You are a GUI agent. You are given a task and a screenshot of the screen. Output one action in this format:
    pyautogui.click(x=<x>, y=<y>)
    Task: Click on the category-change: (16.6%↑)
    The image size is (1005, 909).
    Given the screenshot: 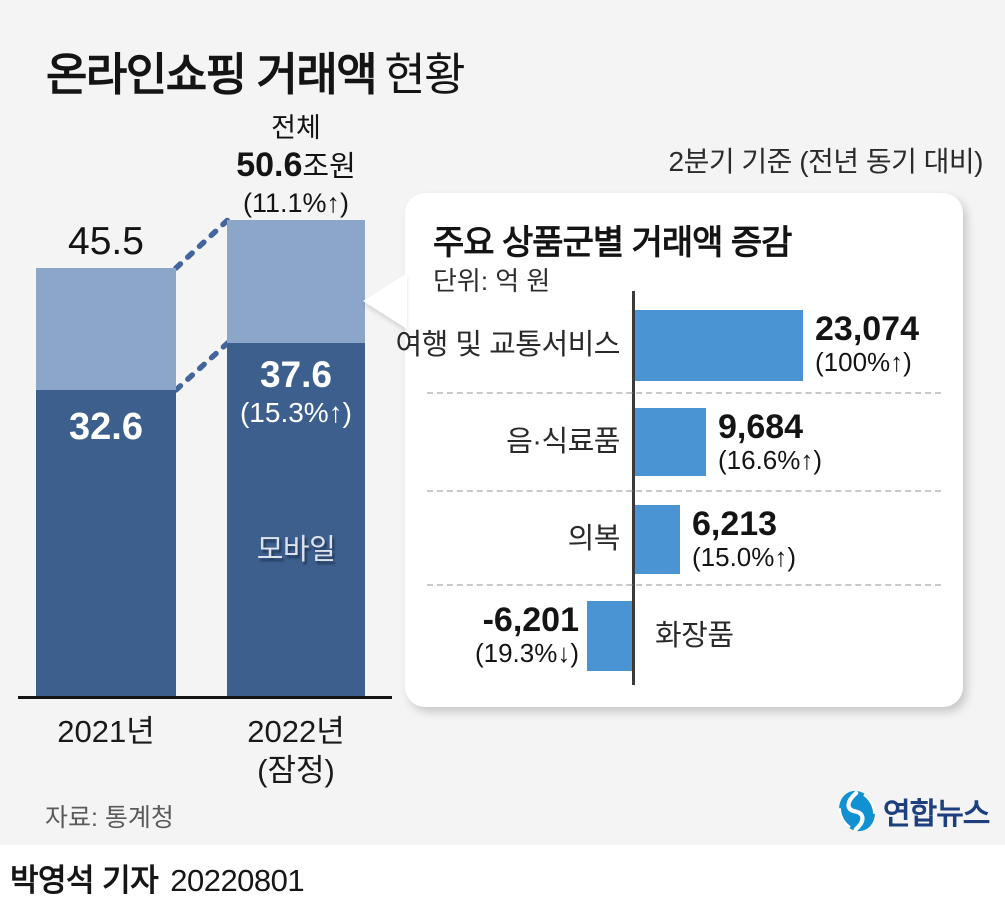 What is the action you would take?
    pyautogui.click(x=770, y=460)
    